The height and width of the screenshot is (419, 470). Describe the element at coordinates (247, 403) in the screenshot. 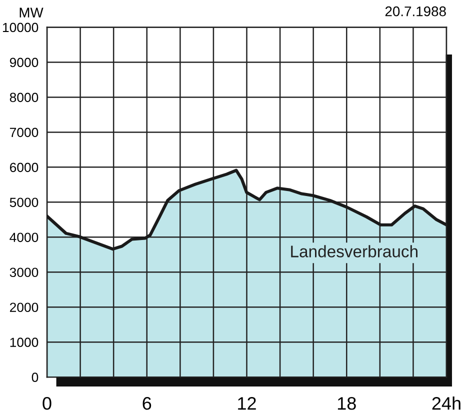

I see `x-tick-label: 12` at that location.